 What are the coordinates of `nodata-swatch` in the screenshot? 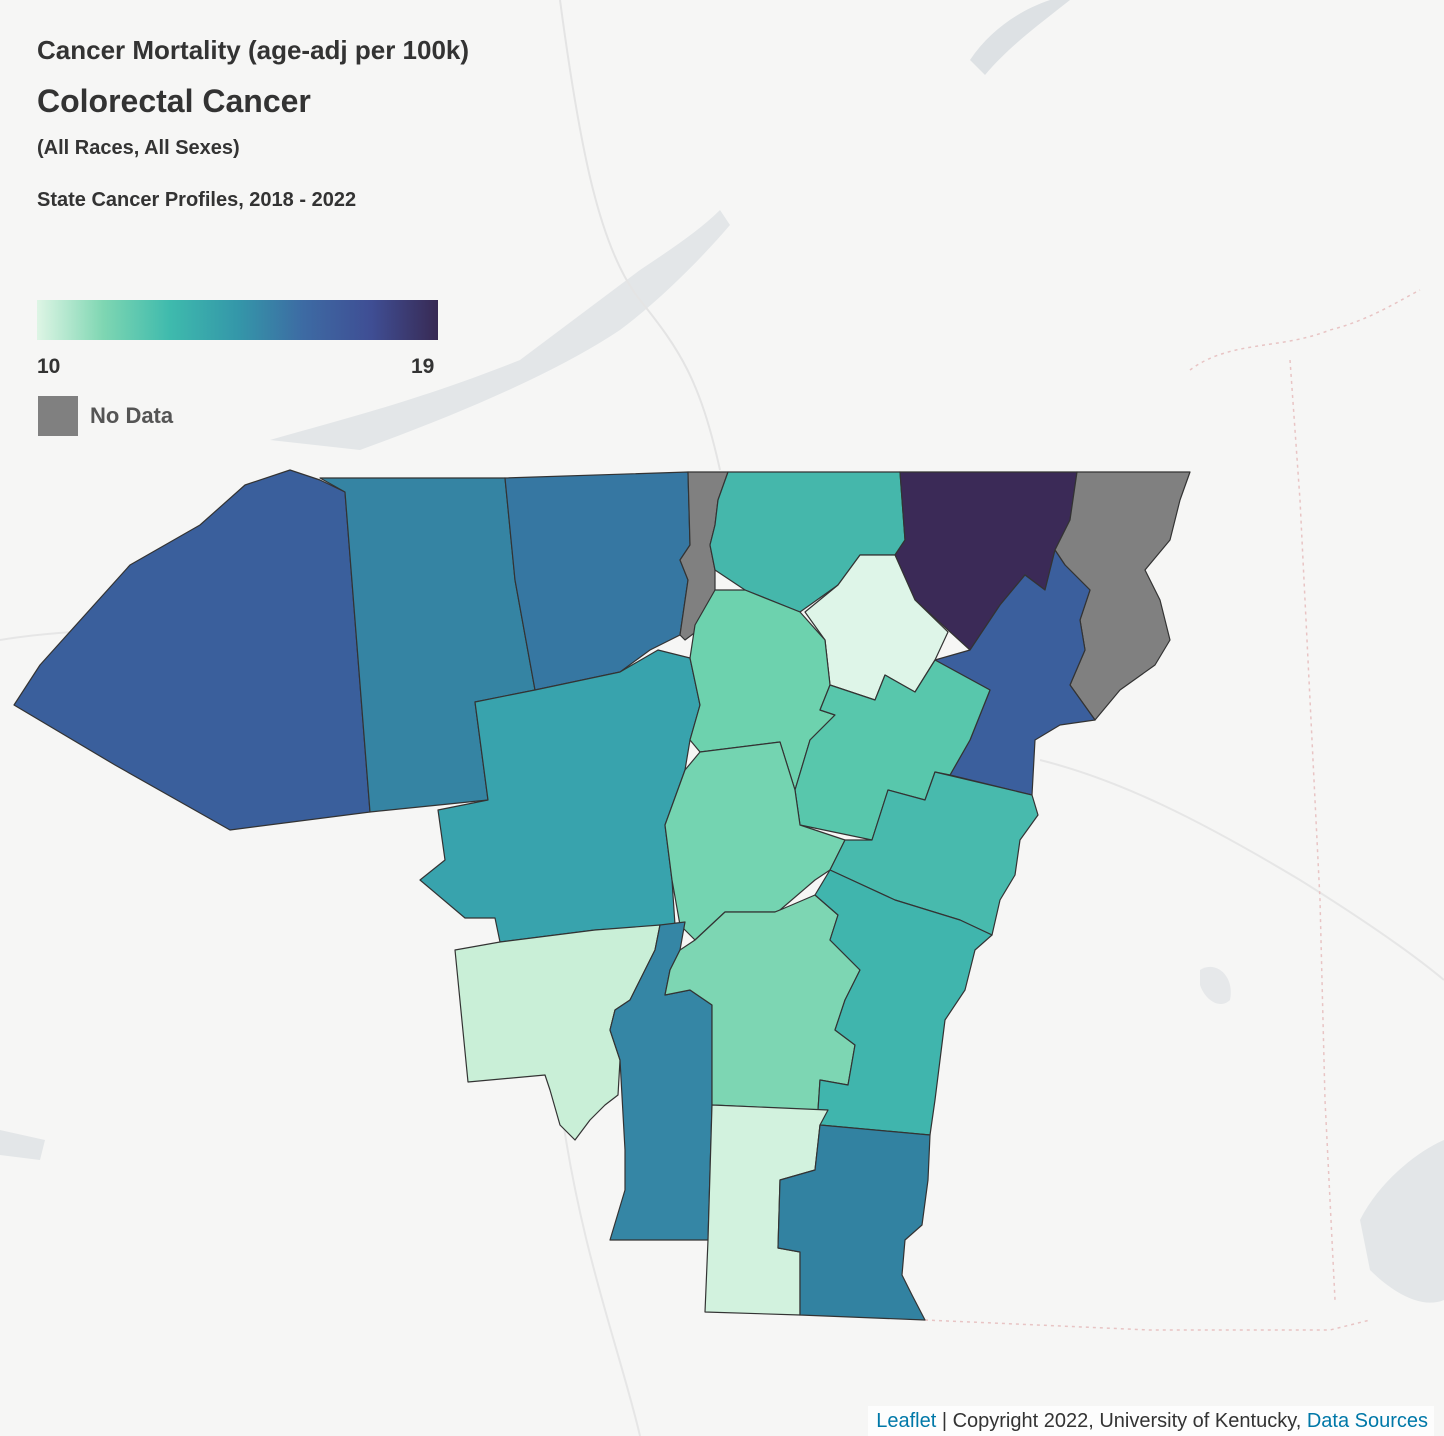 It's located at (58, 416).